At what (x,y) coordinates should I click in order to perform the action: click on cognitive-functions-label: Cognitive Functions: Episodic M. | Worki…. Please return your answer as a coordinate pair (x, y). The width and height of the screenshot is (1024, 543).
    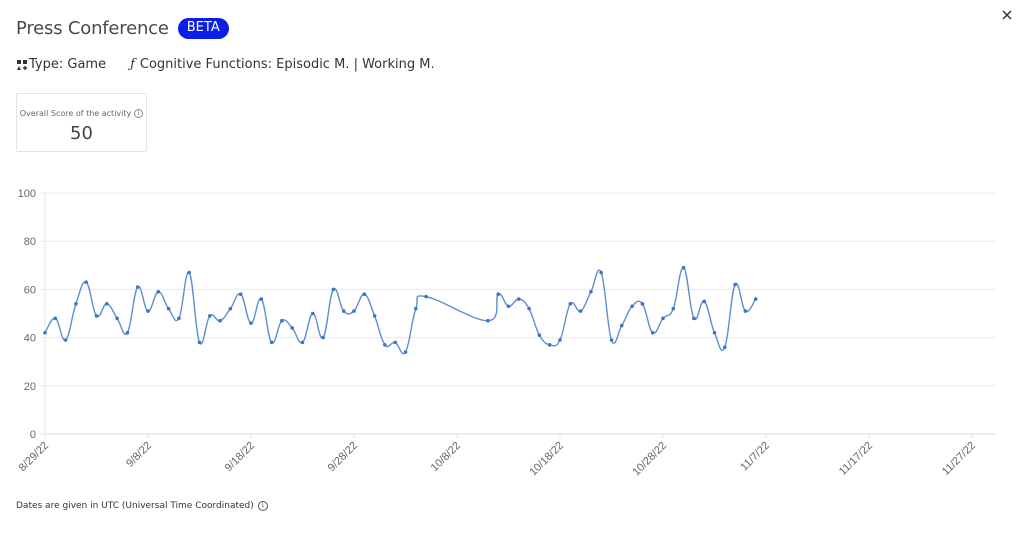
    Looking at the image, I should click on (287, 64).